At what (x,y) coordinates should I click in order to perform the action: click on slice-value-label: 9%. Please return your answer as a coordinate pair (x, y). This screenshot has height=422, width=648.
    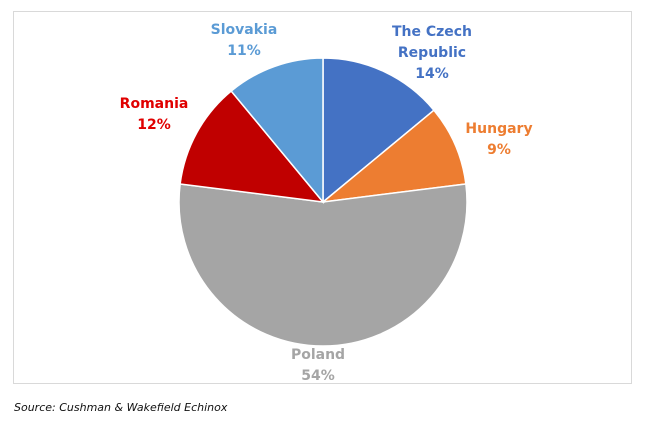
    Looking at the image, I should click on (499, 150).